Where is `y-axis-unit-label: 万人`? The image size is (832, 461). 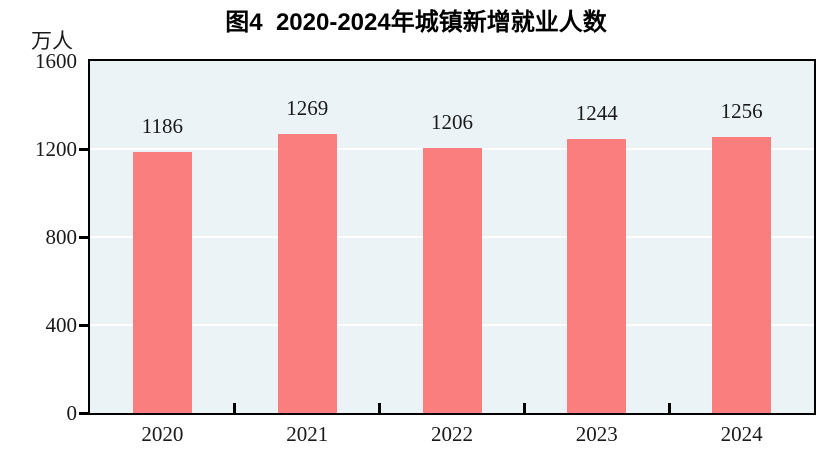 y-axis-unit-label: 万人 is located at coordinates (52, 41).